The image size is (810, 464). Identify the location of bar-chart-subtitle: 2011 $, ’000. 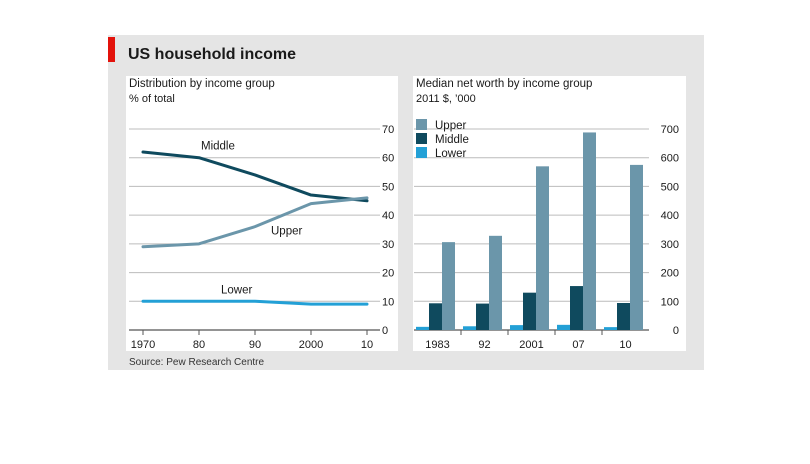
(446, 99).